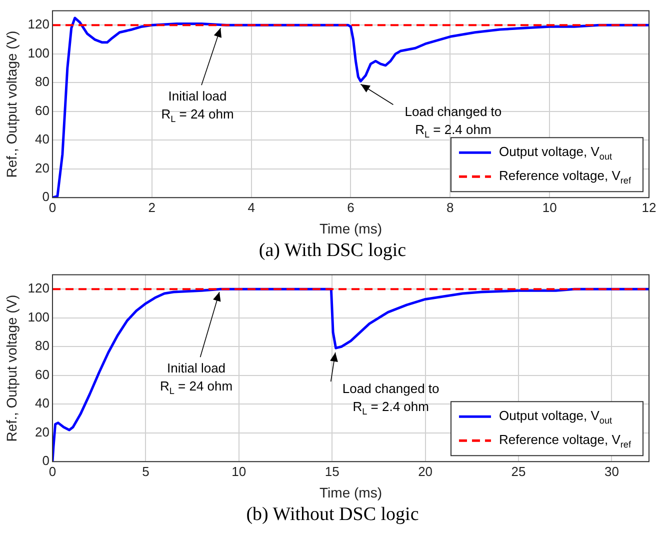 The image size is (665, 553). Describe the element at coordinates (146, 471) in the screenshot. I see `x-tick-label: 5` at that location.